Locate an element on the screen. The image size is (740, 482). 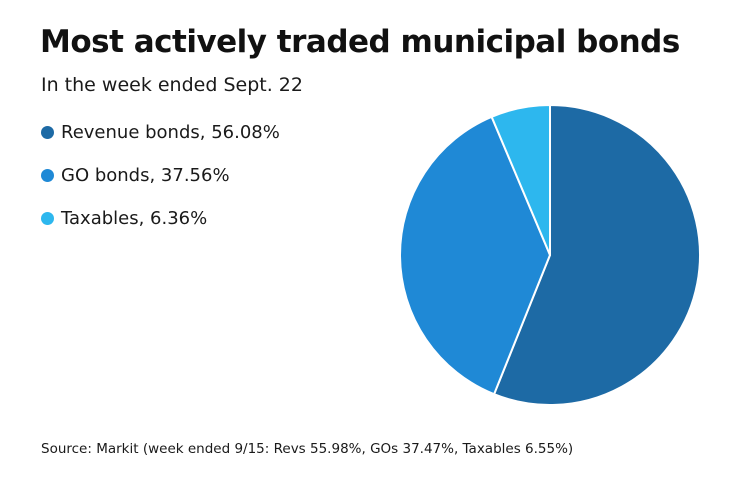
legend-label-taxables: Taxables, 6.36% is located at coordinates (134, 218).